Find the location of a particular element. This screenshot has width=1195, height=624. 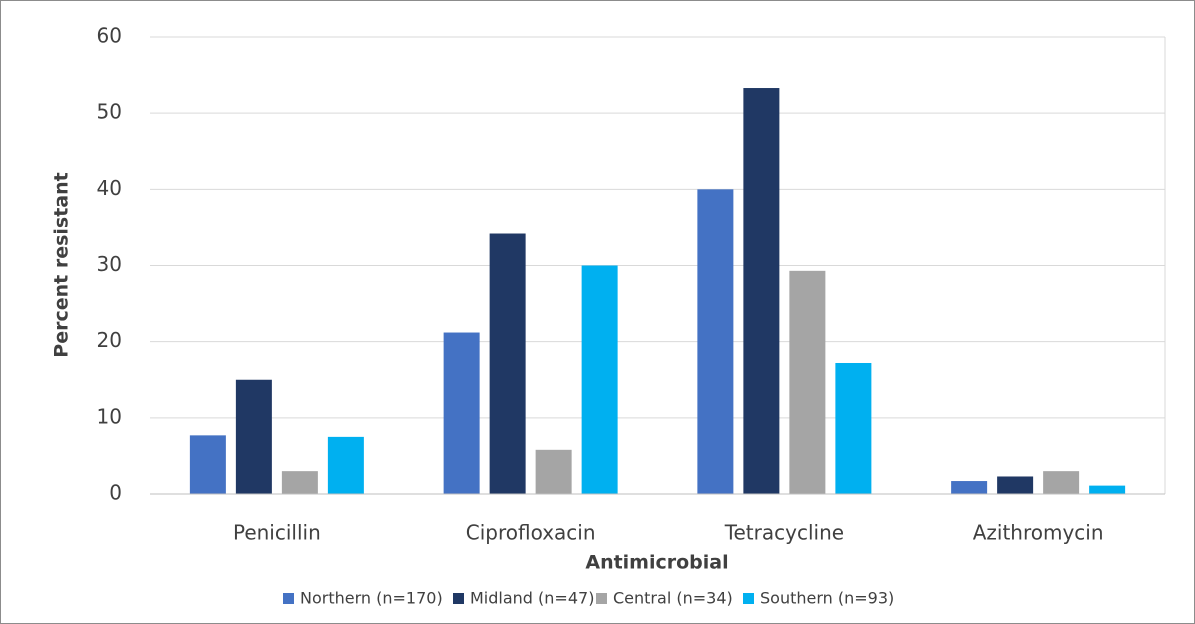

x-tick-label: Penicillin is located at coordinates (277, 533).